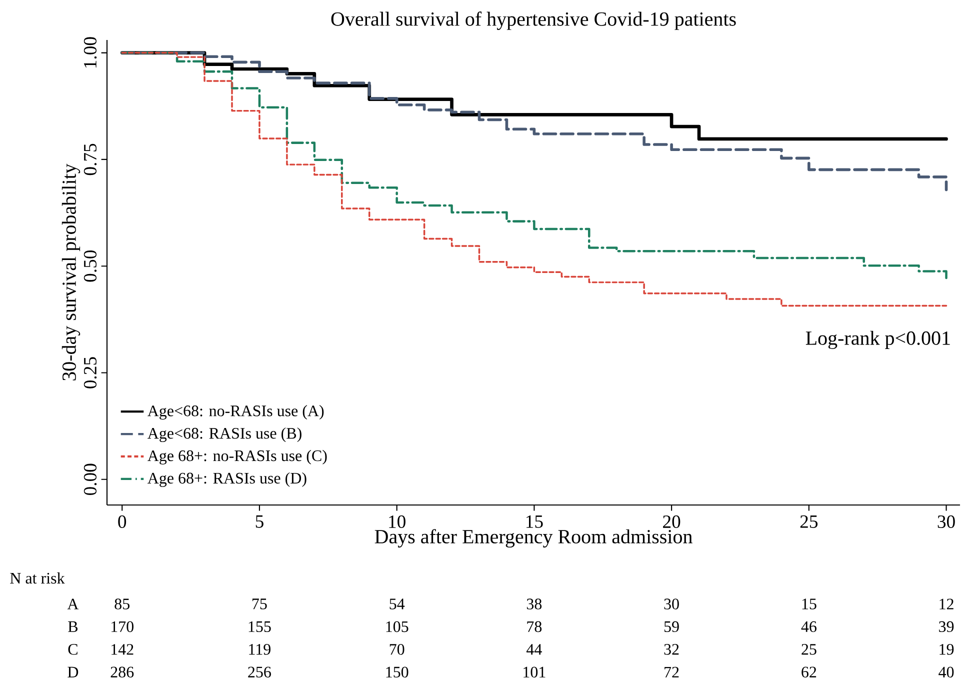 The width and height of the screenshot is (961, 686). Describe the element at coordinates (671, 626) in the screenshot. I see `text: 59` at that location.